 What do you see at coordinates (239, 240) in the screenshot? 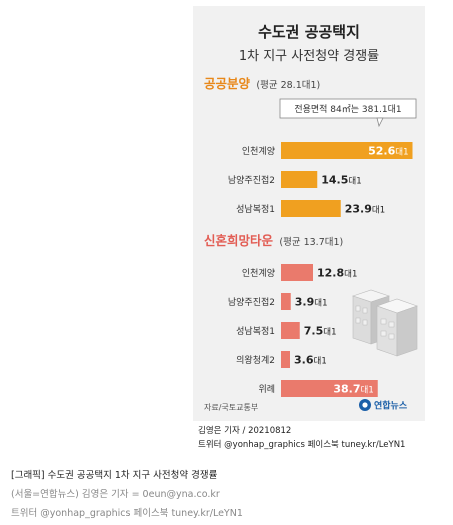
I see `group2-name: 신혼희망타운` at bounding box center [239, 240].